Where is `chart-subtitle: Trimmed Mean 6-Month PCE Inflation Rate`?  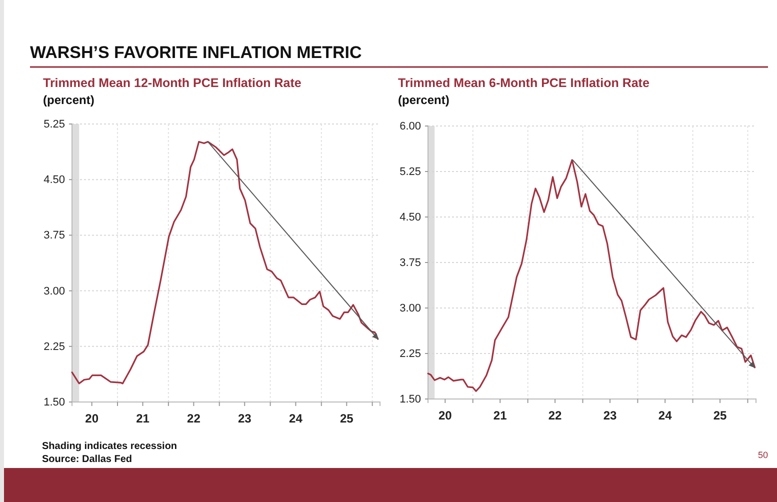
chart-subtitle: Trimmed Mean 6-Month PCE Inflation Rate is located at coordinates (524, 83).